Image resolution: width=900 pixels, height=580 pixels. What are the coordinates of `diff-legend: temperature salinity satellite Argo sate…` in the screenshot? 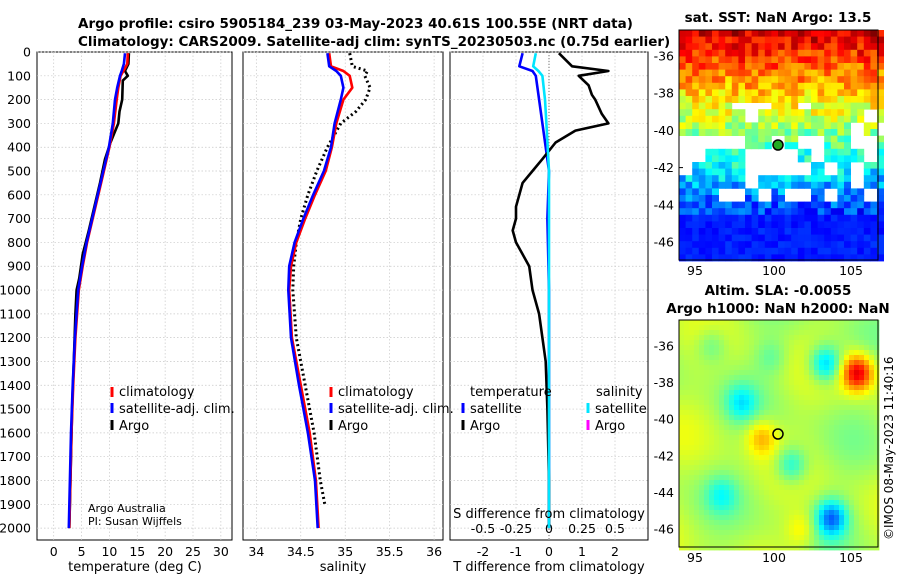 It's located at (554, 409).